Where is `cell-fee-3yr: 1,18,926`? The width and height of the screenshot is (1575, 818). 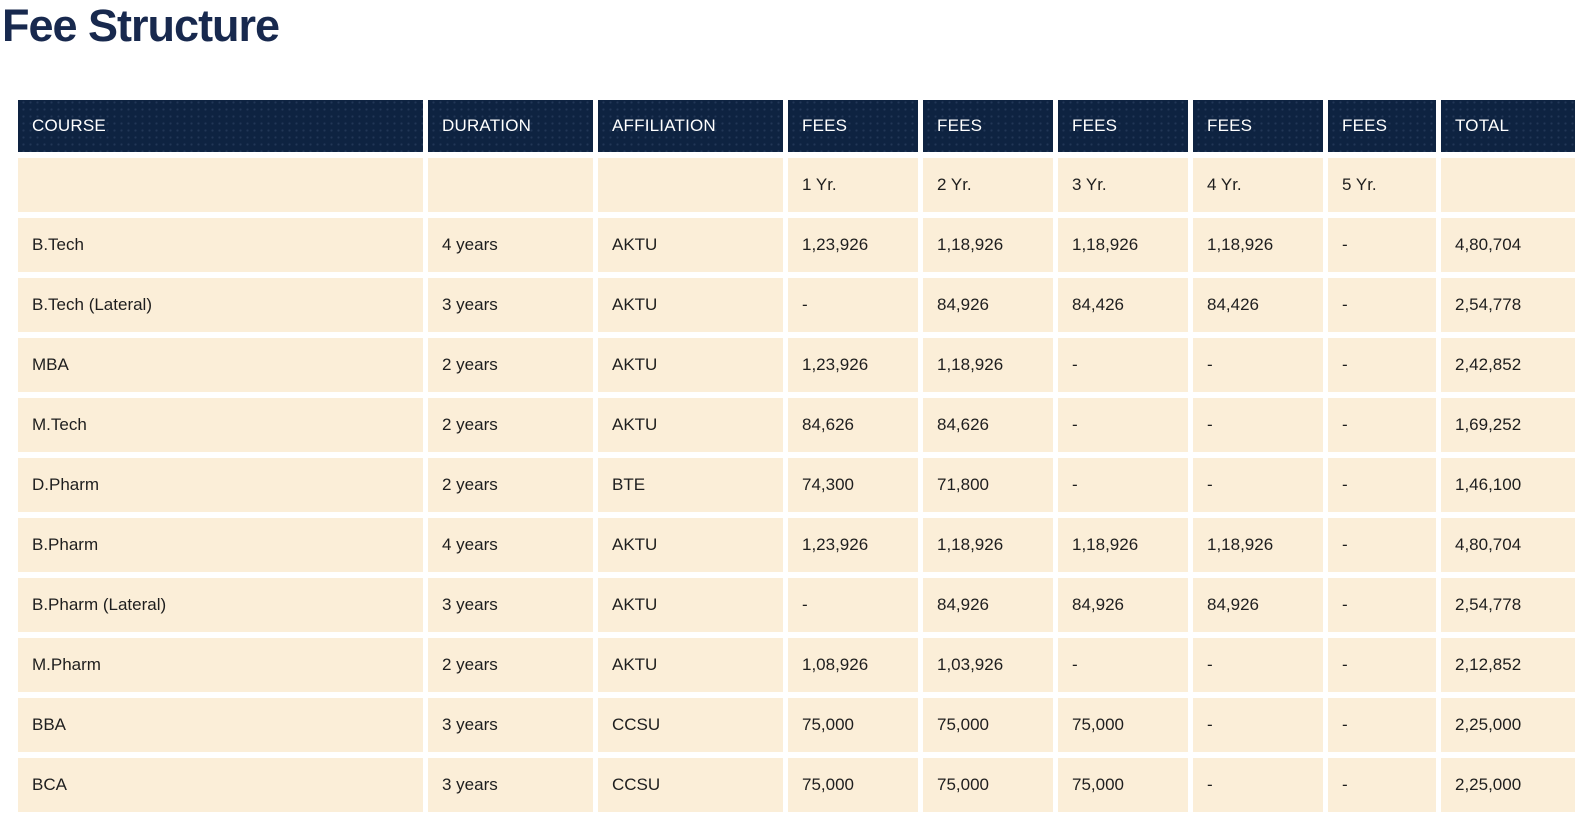
cell-fee-3yr: 1,18,926 is located at coordinates (1123, 245).